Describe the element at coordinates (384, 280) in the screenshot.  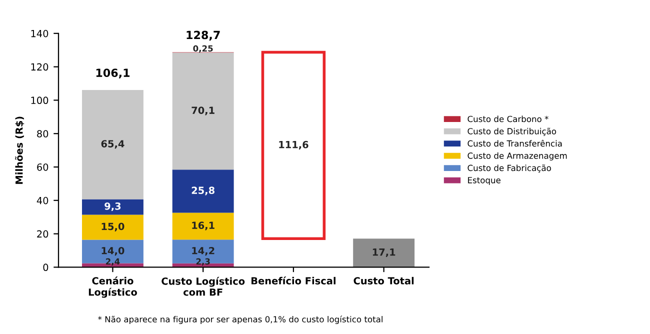
I see `x-tick-label: Custo Total` at that location.